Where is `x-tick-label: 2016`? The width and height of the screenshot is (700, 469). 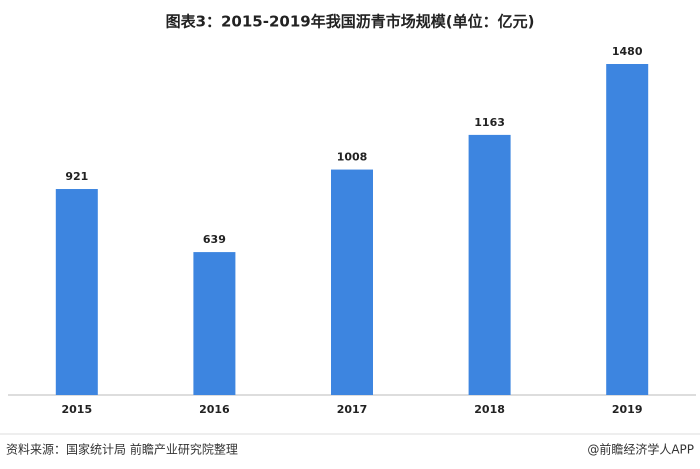 x-tick-label: 2016 is located at coordinates (214, 409).